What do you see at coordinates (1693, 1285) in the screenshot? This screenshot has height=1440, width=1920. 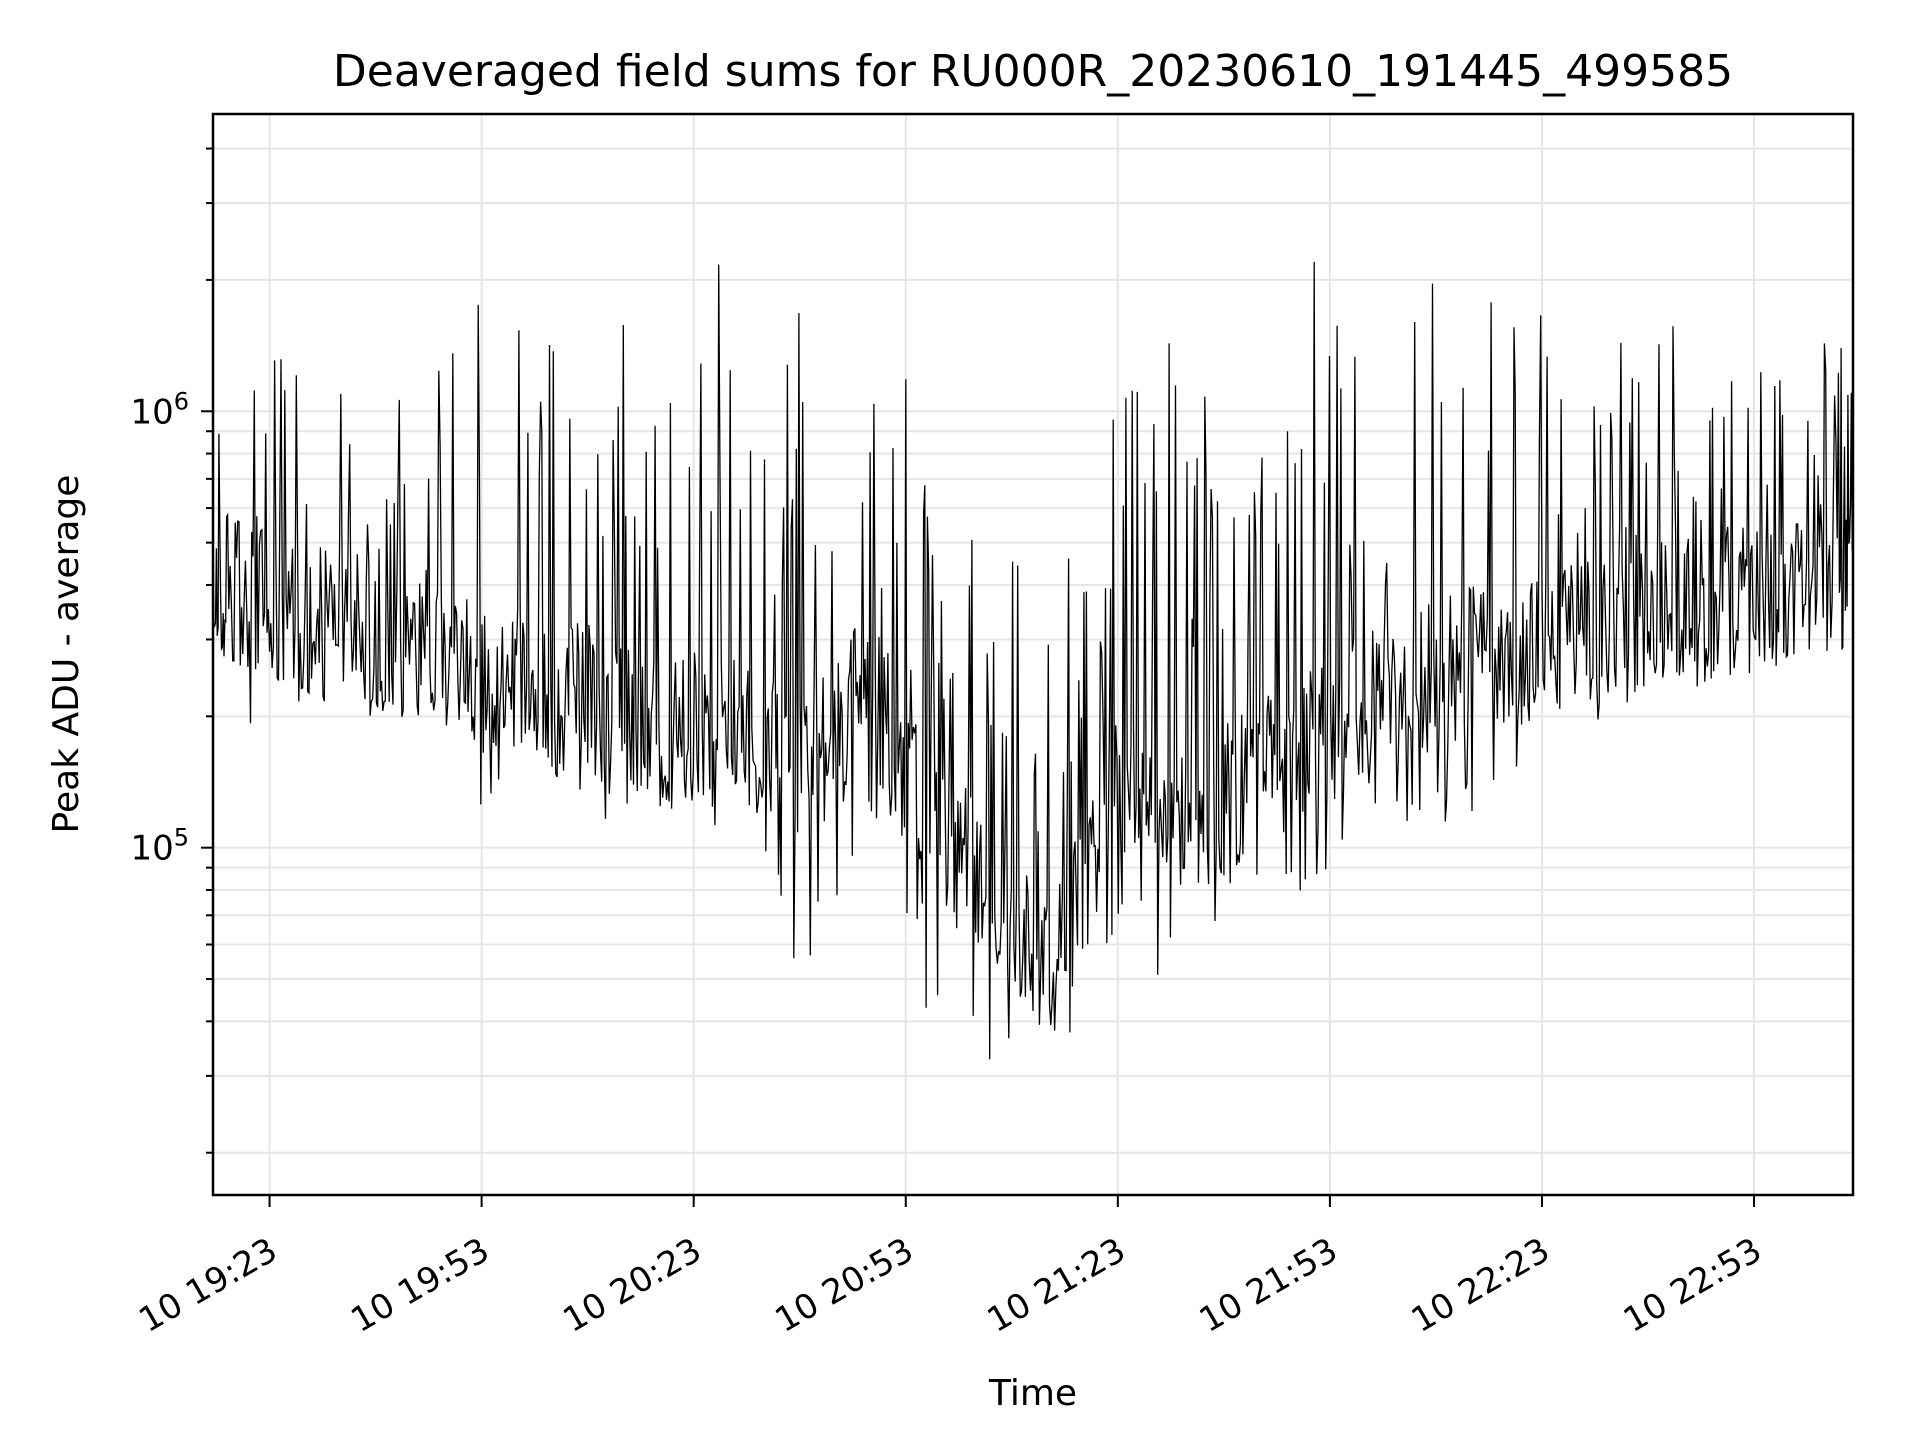 I see `x-tick-label: 10 22:53` at bounding box center [1693, 1285].